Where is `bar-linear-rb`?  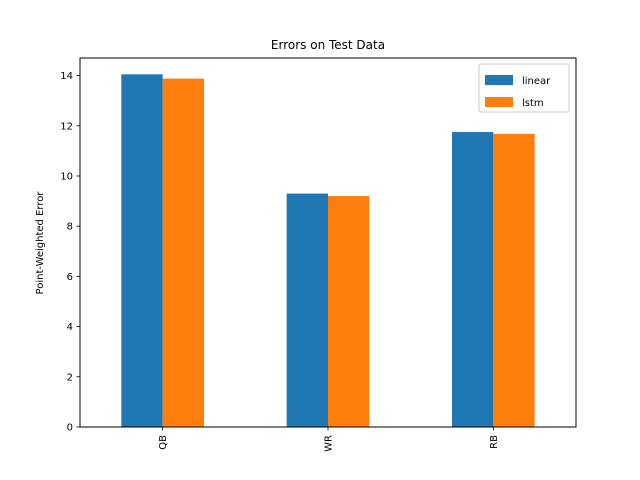 bar-linear-rb is located at coordinates (473, 279).